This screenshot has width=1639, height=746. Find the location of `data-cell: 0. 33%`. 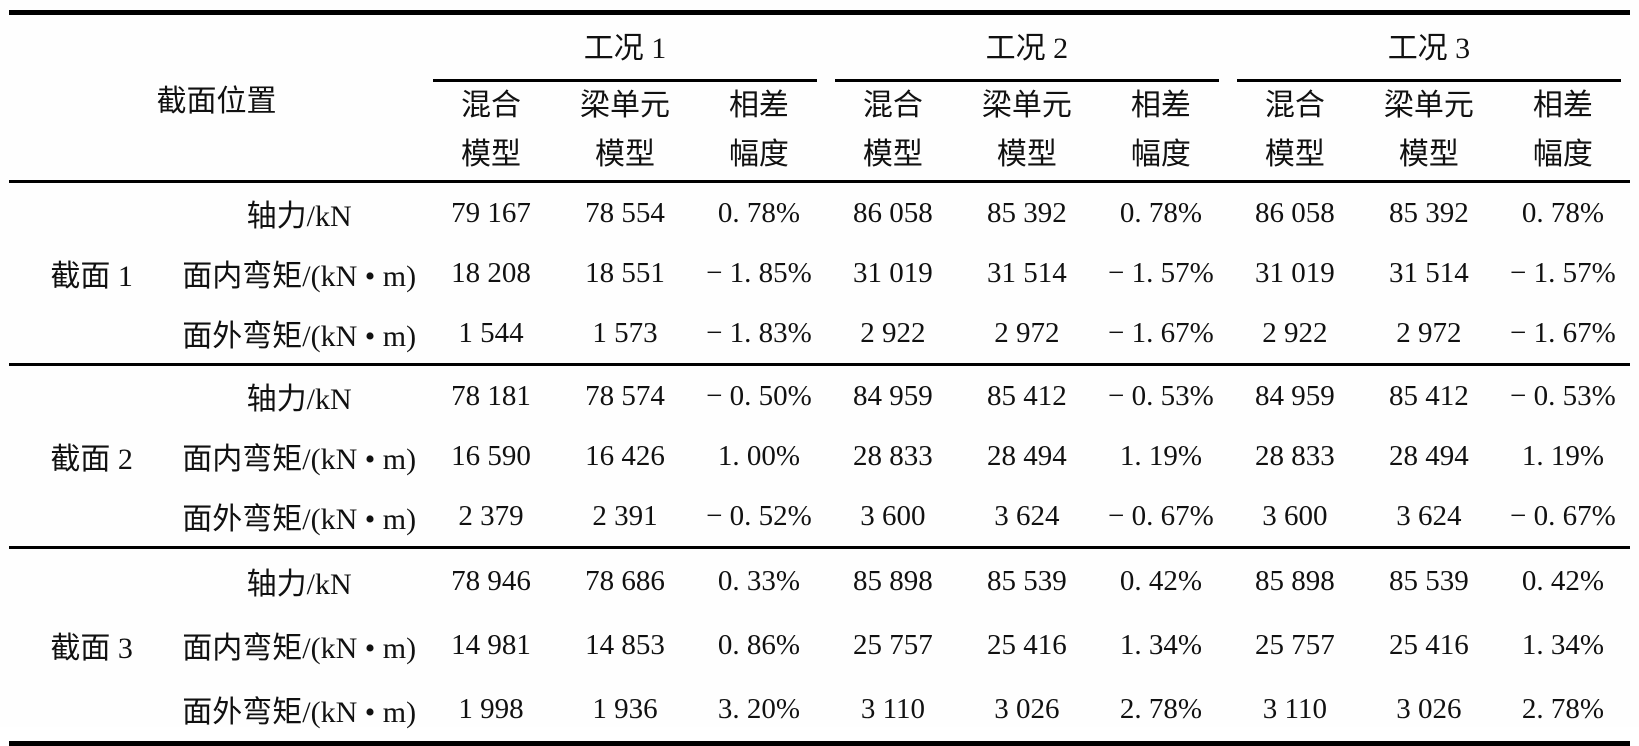

data-cell: 0. 33% is located at coordinates (759, 580).